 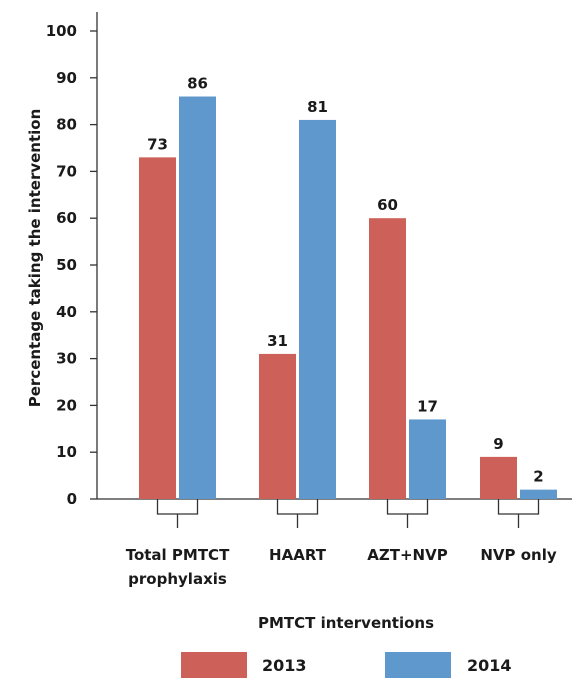 I want to click on data-label: 86, so click(x=197, y=84).